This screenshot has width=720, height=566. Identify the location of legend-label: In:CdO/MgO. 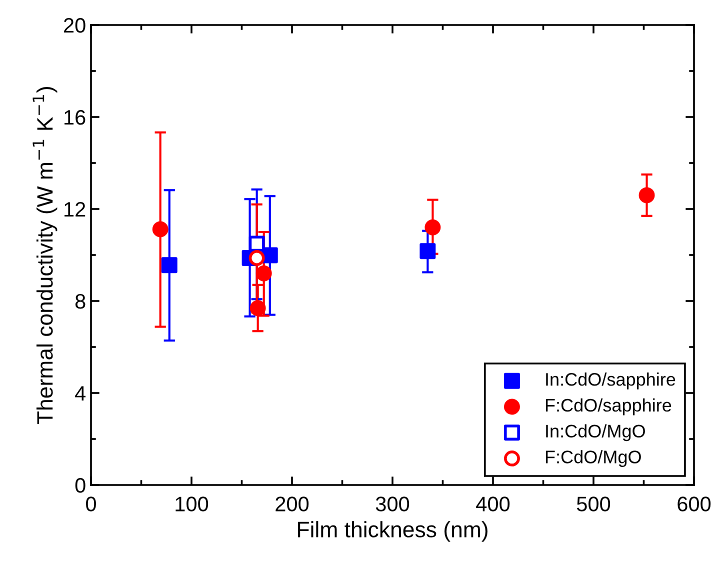
(595, 433).